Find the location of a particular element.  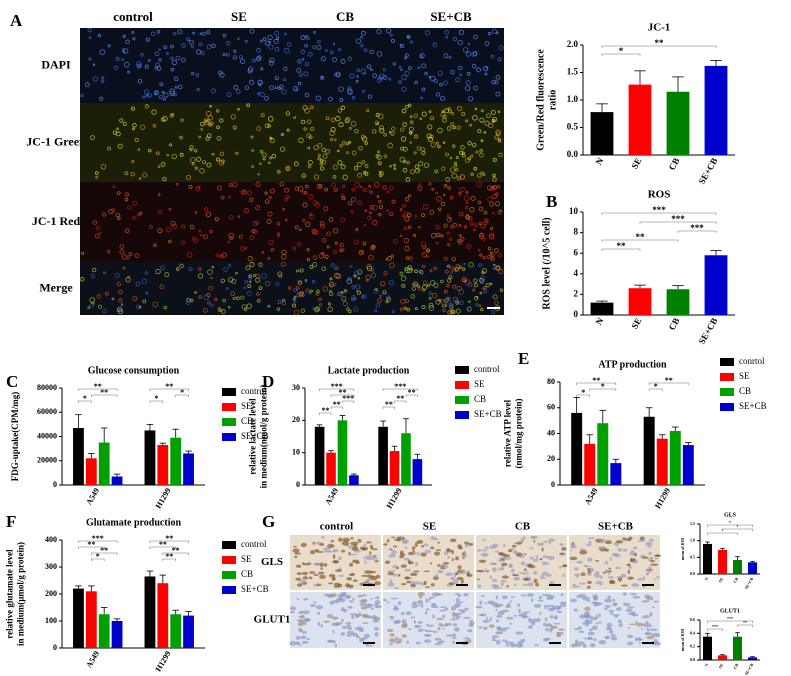

significance-bracket is located at coordinates (400, 389).